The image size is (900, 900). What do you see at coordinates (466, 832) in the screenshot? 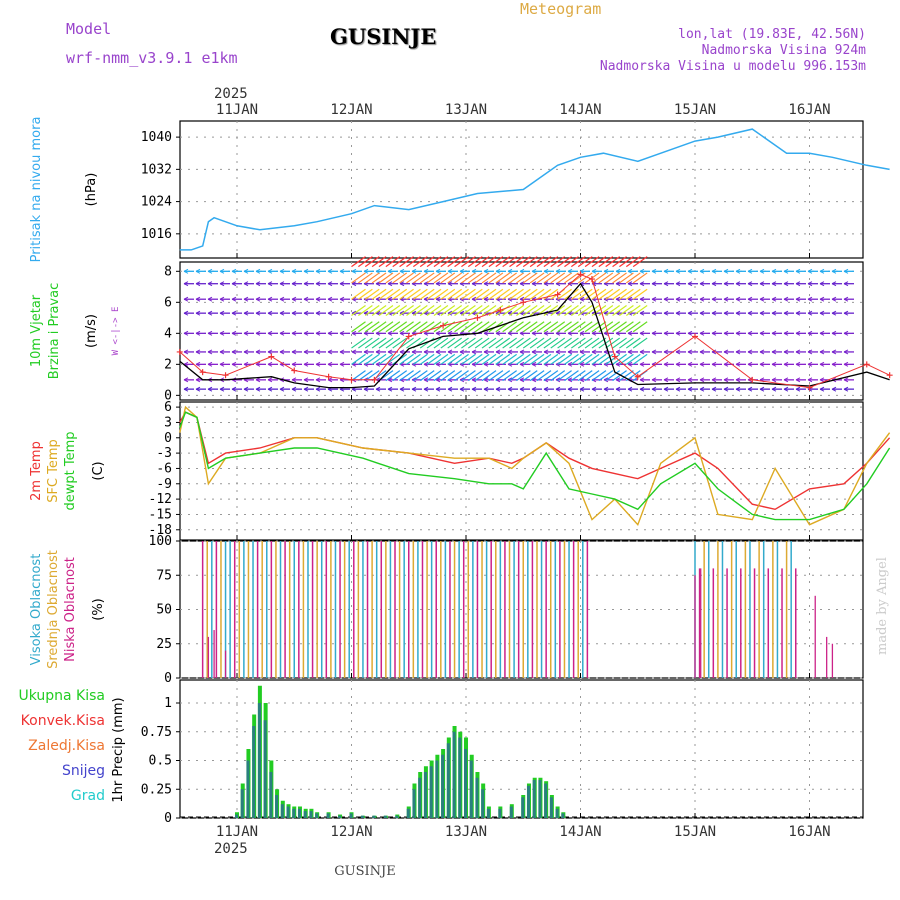
I see `x-day-label-bottom: 13JAN` at bounding box center [466, 832].